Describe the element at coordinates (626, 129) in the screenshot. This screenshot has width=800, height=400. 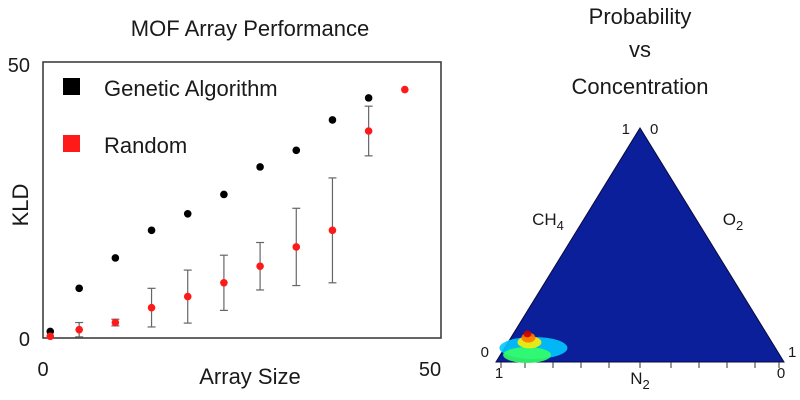
I see `corner-label-top-left: 1` at that location.